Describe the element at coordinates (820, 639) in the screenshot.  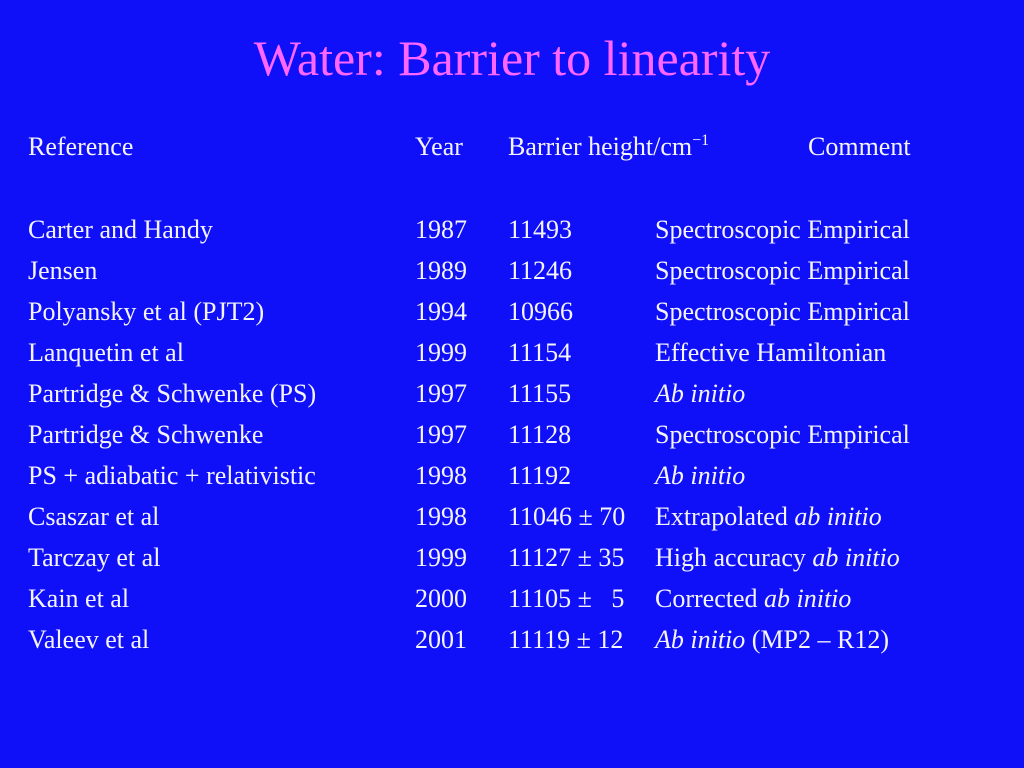
I see `comment-part: (MP2 – R12)` at that location.